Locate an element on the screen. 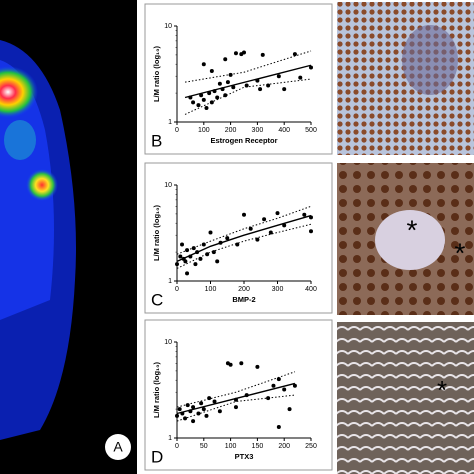 This screenshot has width=474, height=474. x-tick-label: 250 is located at coordinates (311, 446).